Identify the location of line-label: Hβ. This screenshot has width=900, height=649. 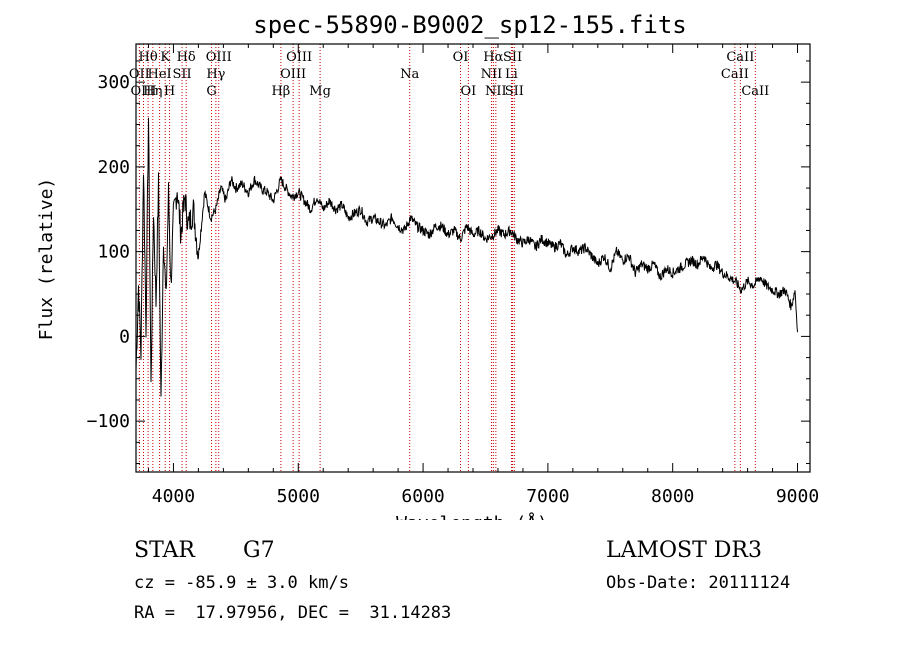
(280, 91).